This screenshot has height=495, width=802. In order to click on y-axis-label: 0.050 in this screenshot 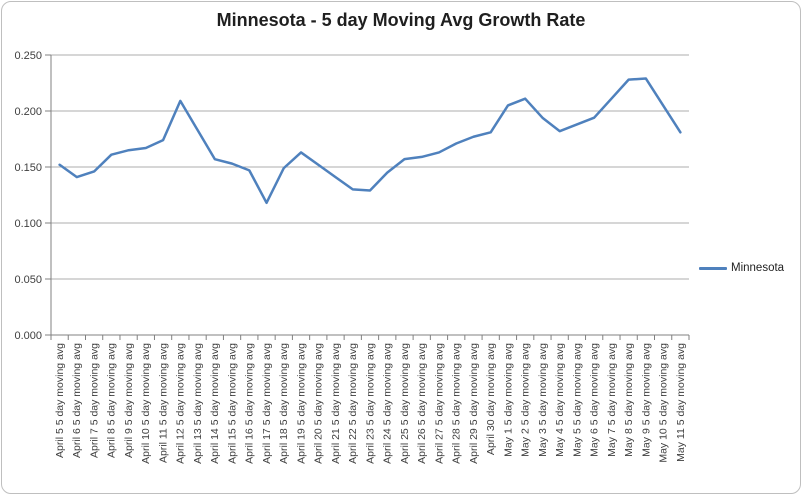, I will do `click(28, 280)`.